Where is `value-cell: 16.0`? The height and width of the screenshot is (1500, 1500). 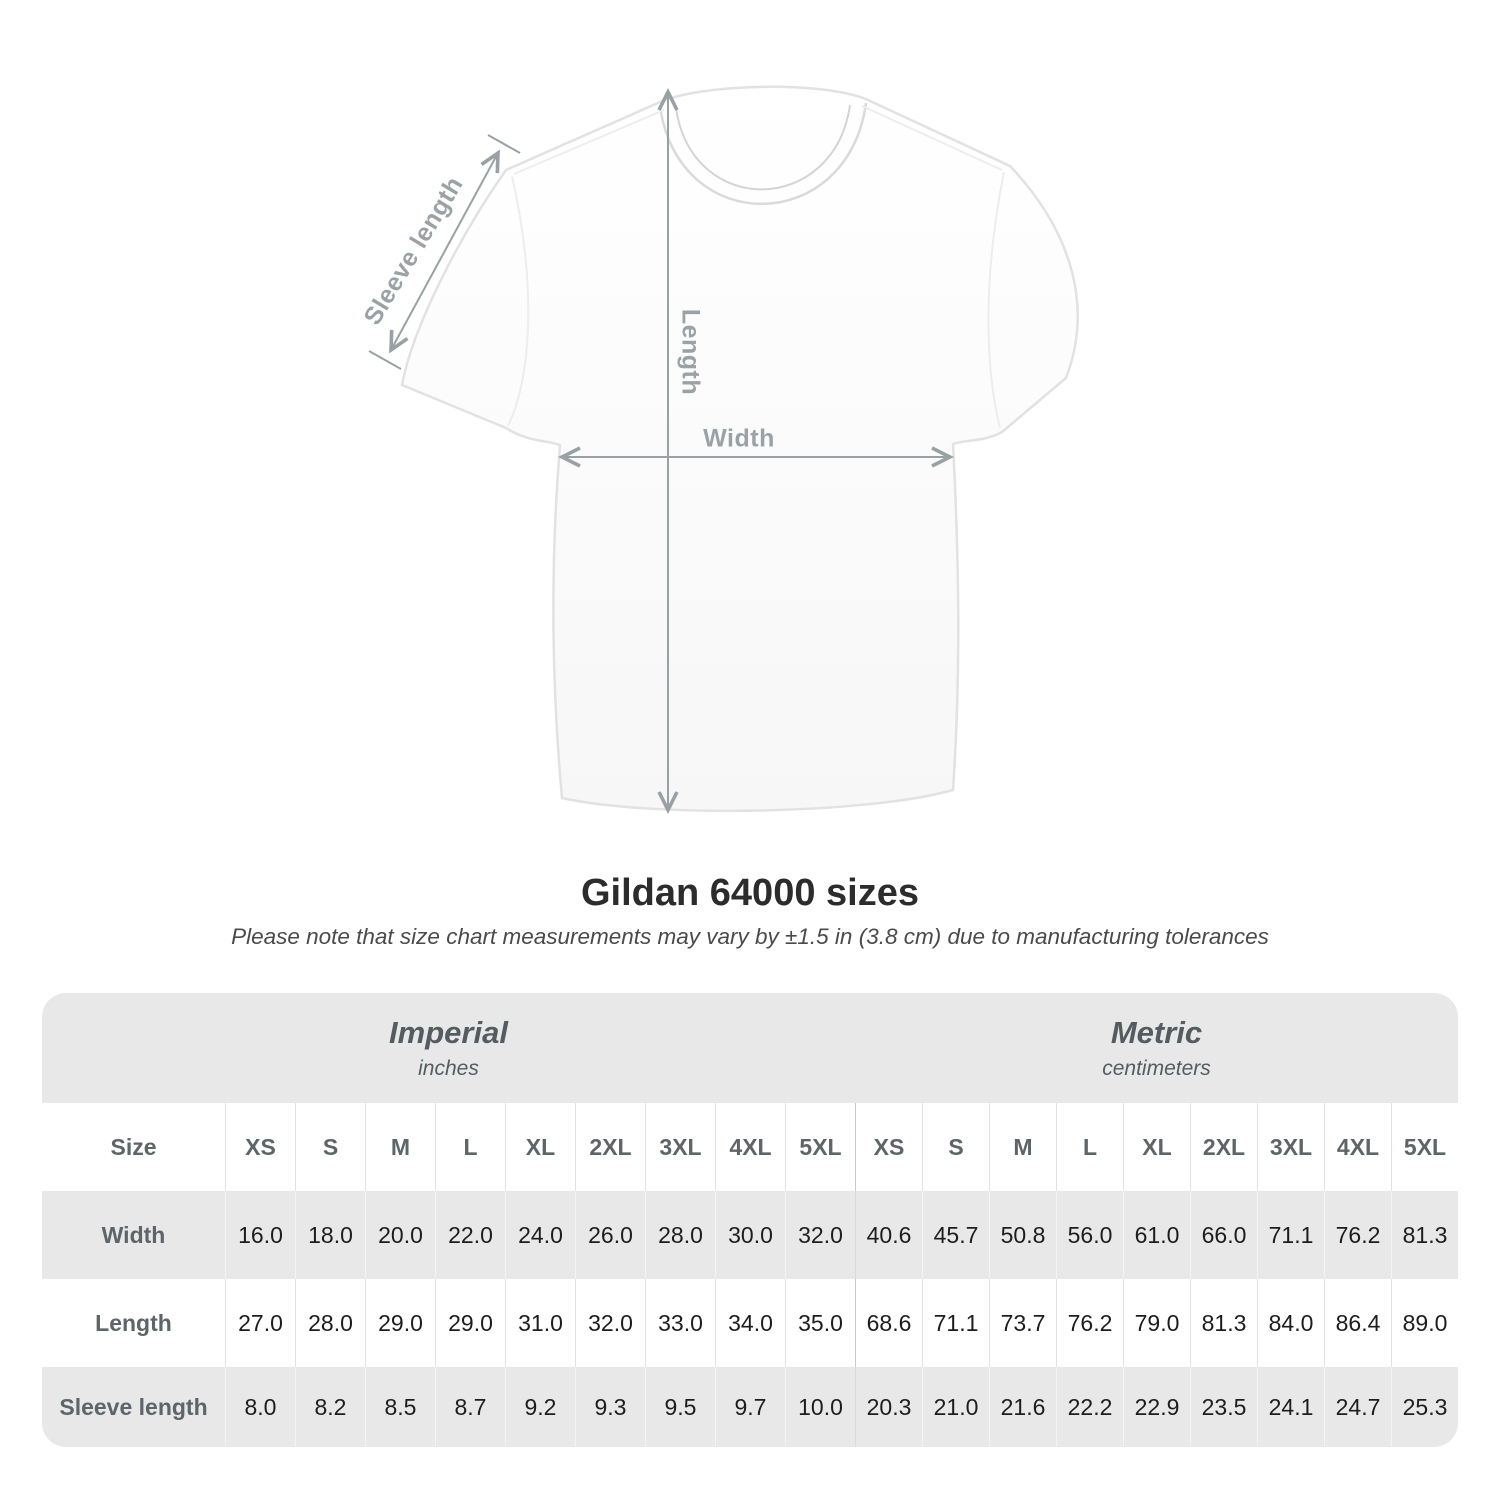 value-cell: 16.0 is located at coordinates (260, 1235).